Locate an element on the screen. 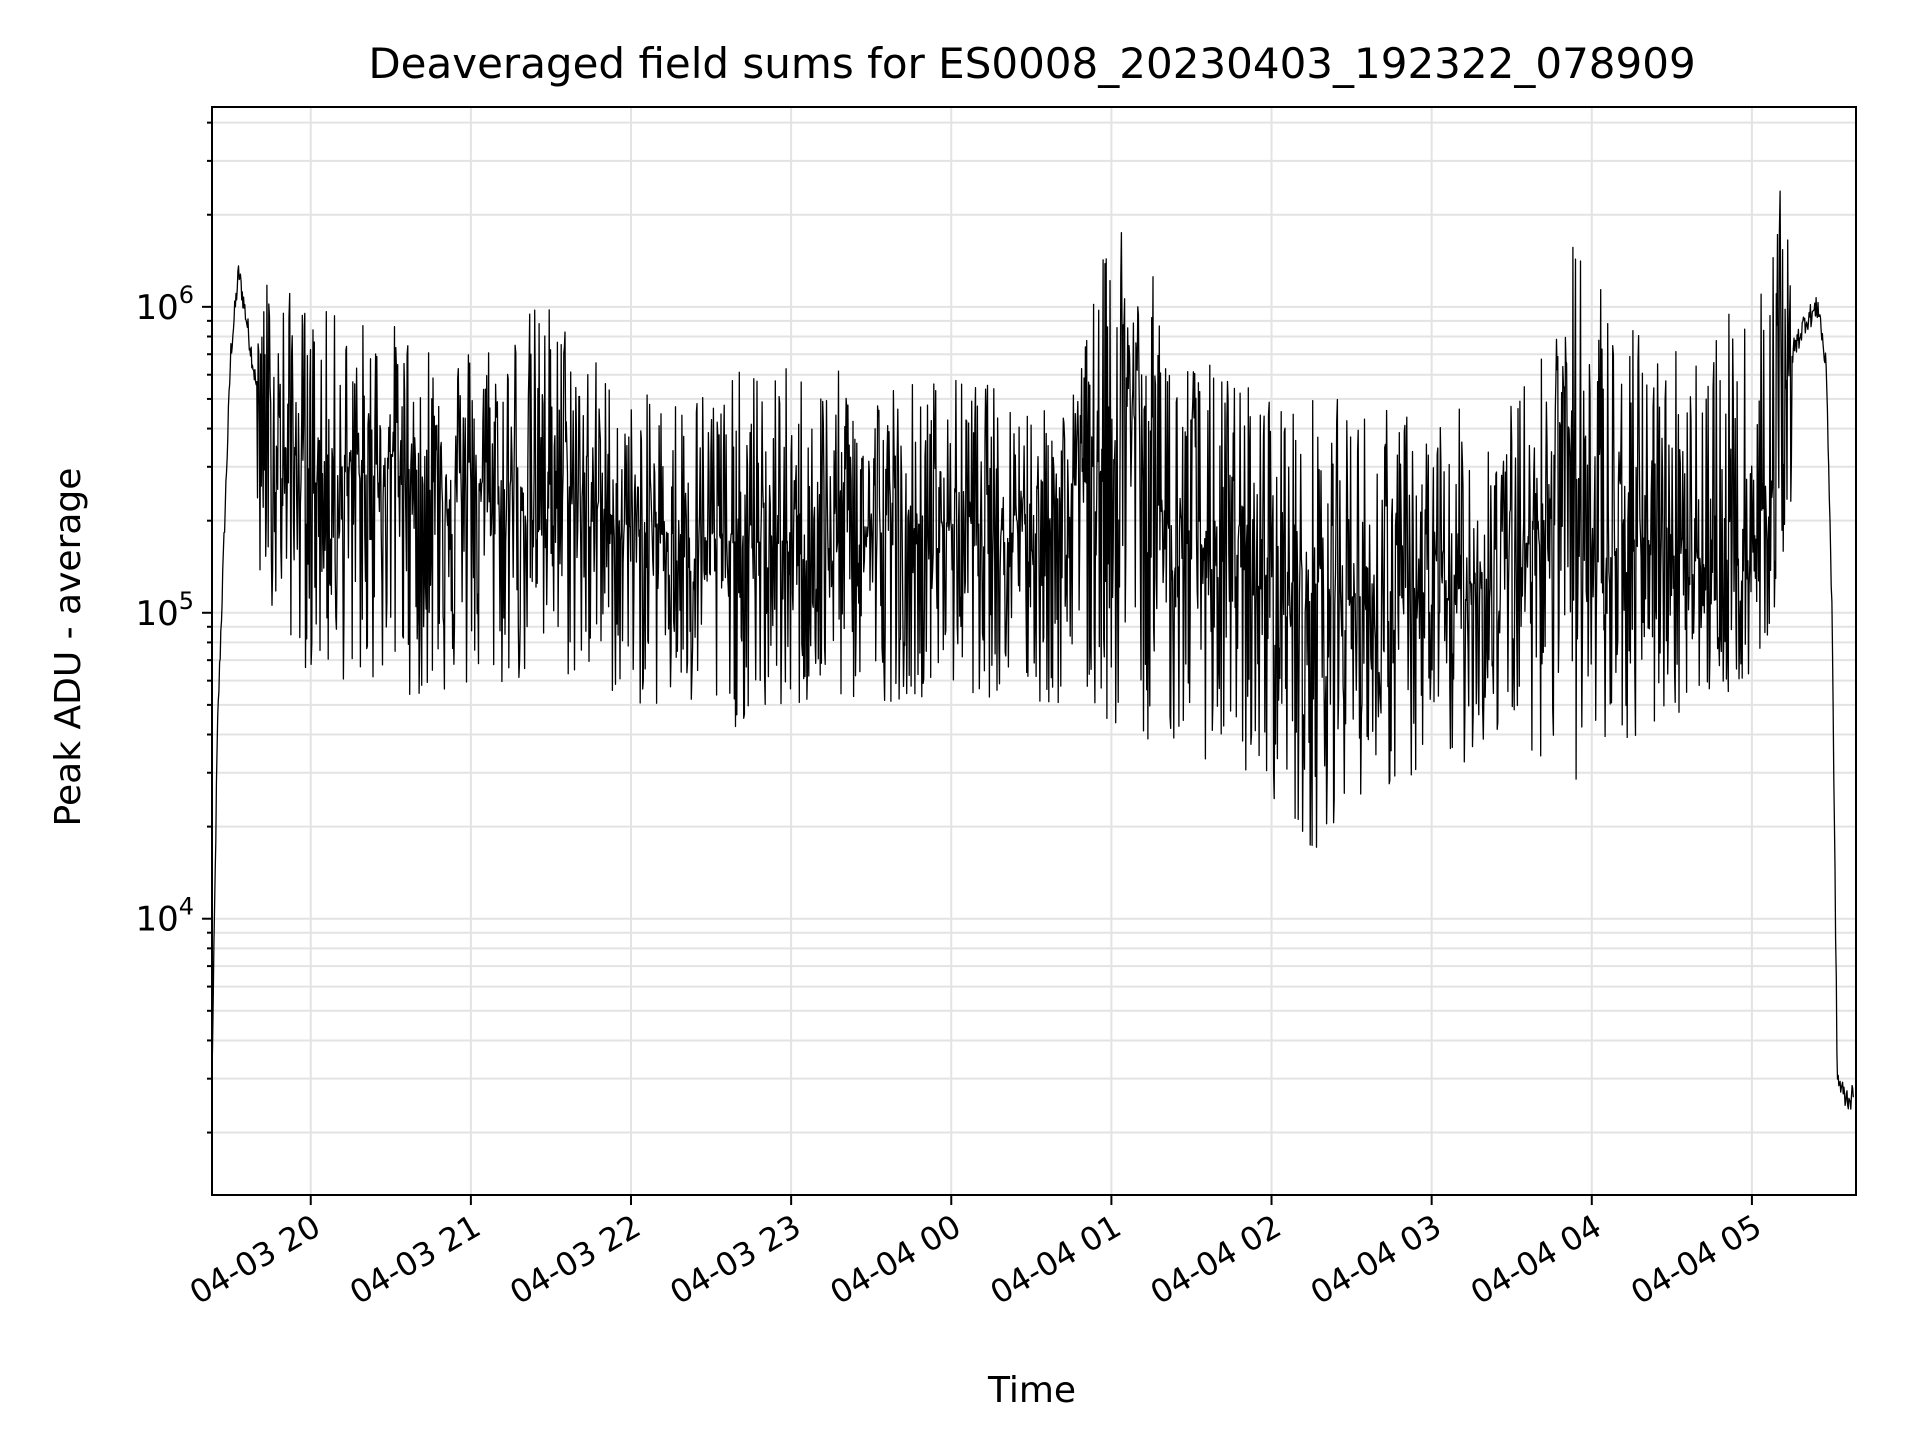  y-tick-label: 10⁶ is located at coordinates (164, 304).